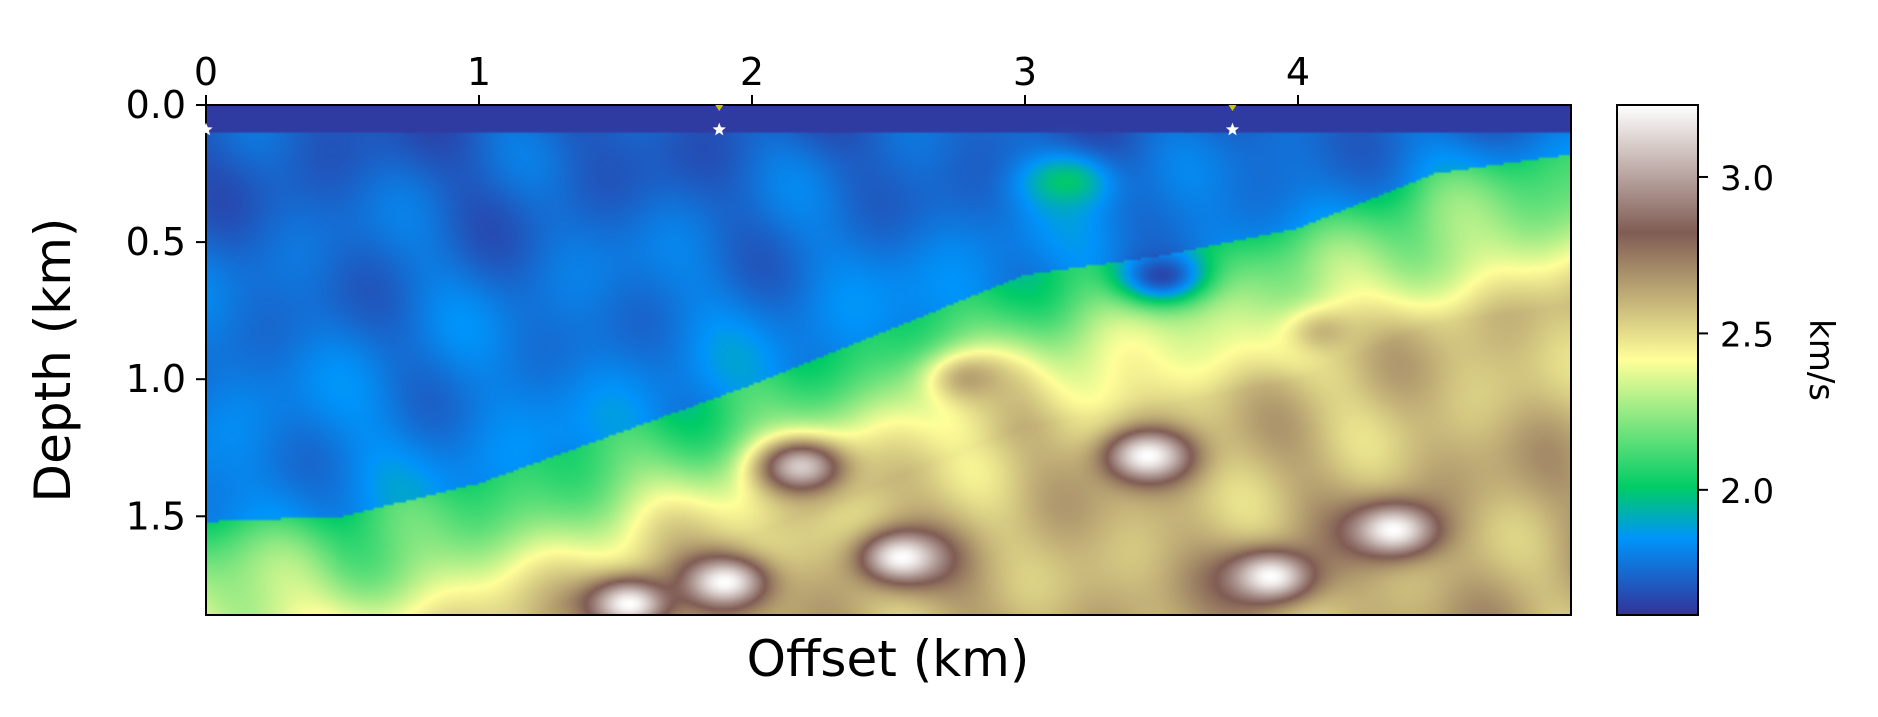 This screenshot has height=717, width=1878. I want to click on colorbar-label: km/s, so click(1821, 360).